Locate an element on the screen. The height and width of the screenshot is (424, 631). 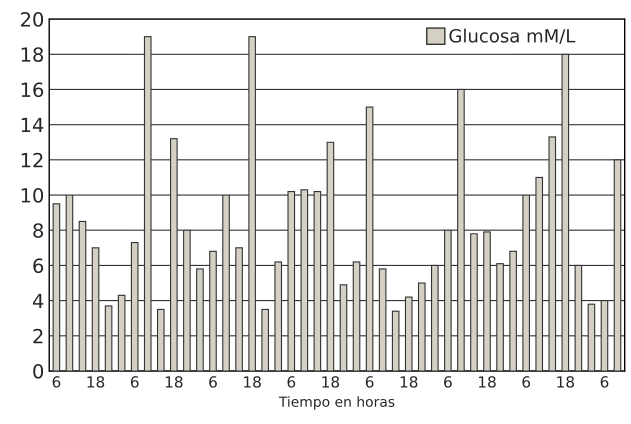
legend-label: Glucosa mM/L is located at coordinates (512, 36).